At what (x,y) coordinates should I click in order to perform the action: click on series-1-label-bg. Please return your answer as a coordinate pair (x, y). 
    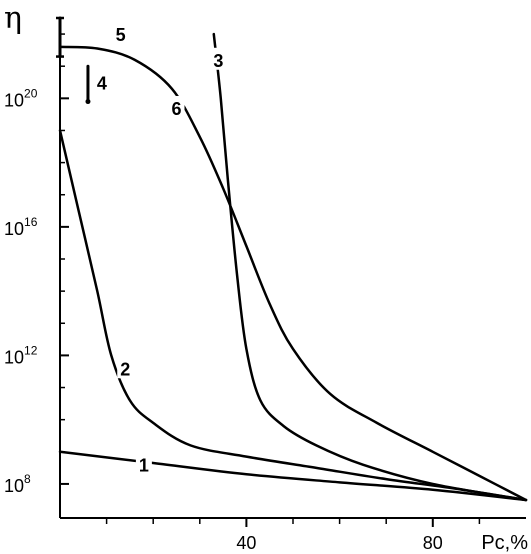
    Looking at the image, I should click on (143, 463).